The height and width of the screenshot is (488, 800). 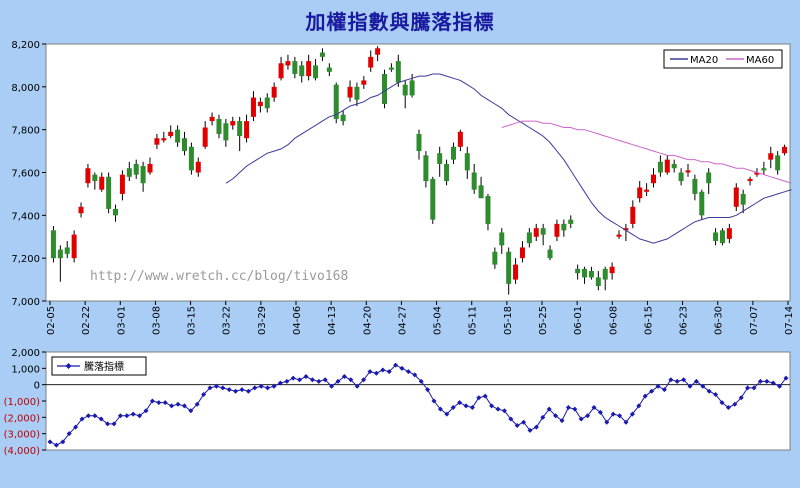 What do you see at coordinates (332, 320) in the screenshot?
I see `date-tick-label: 04-13` at bounding box center [332, 320].